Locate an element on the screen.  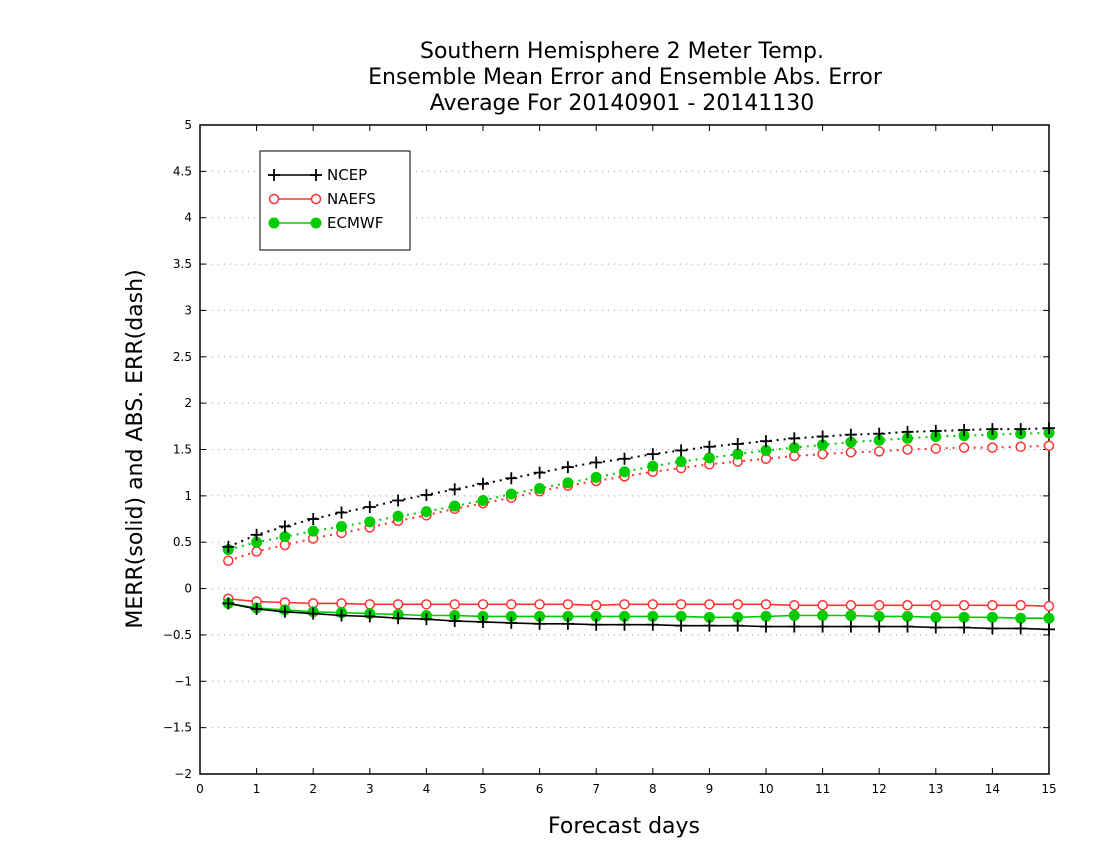
x-tick-label: 11 is located at coordinates (822, 789).